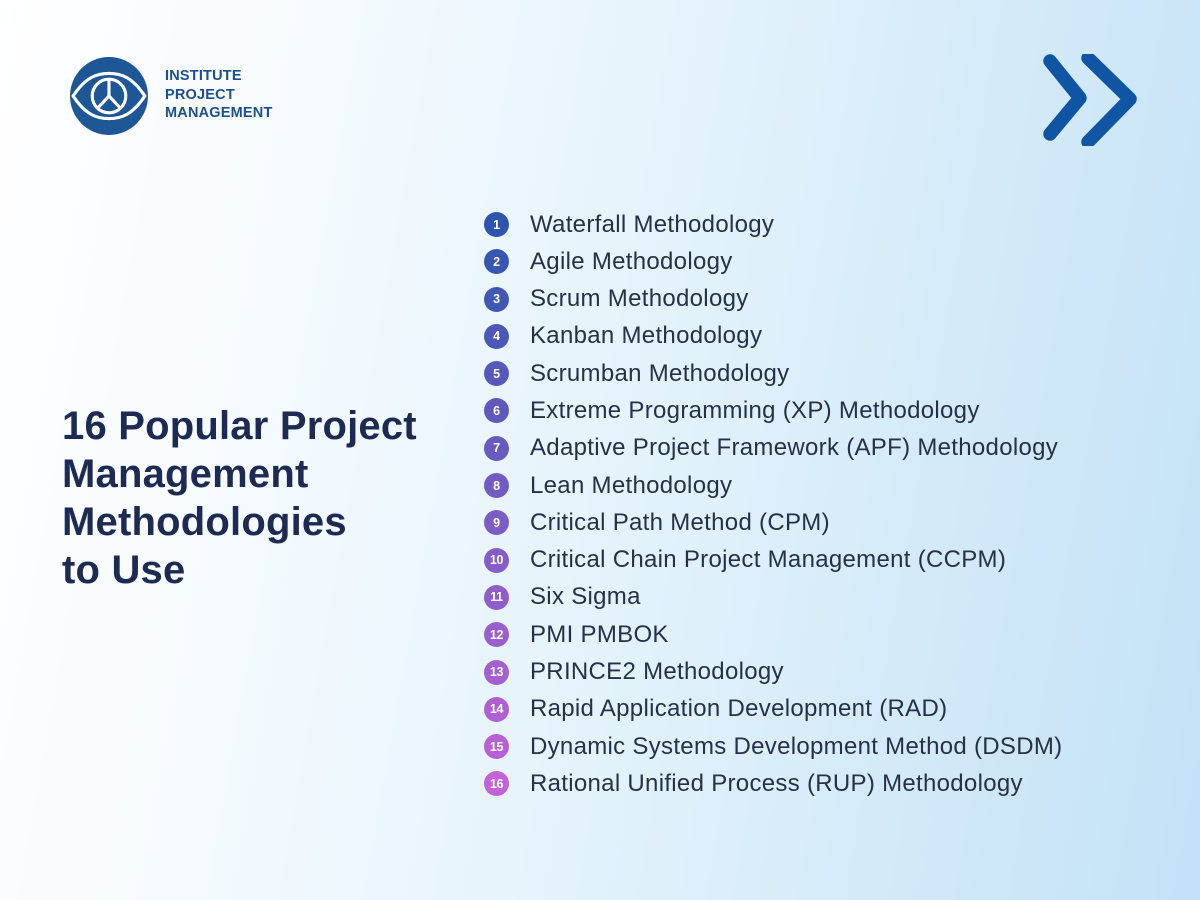 The height and width of the screenshot is (900, 1200). I want to click on list-item: 1 Waterfall Methodology, so click(773, 224).